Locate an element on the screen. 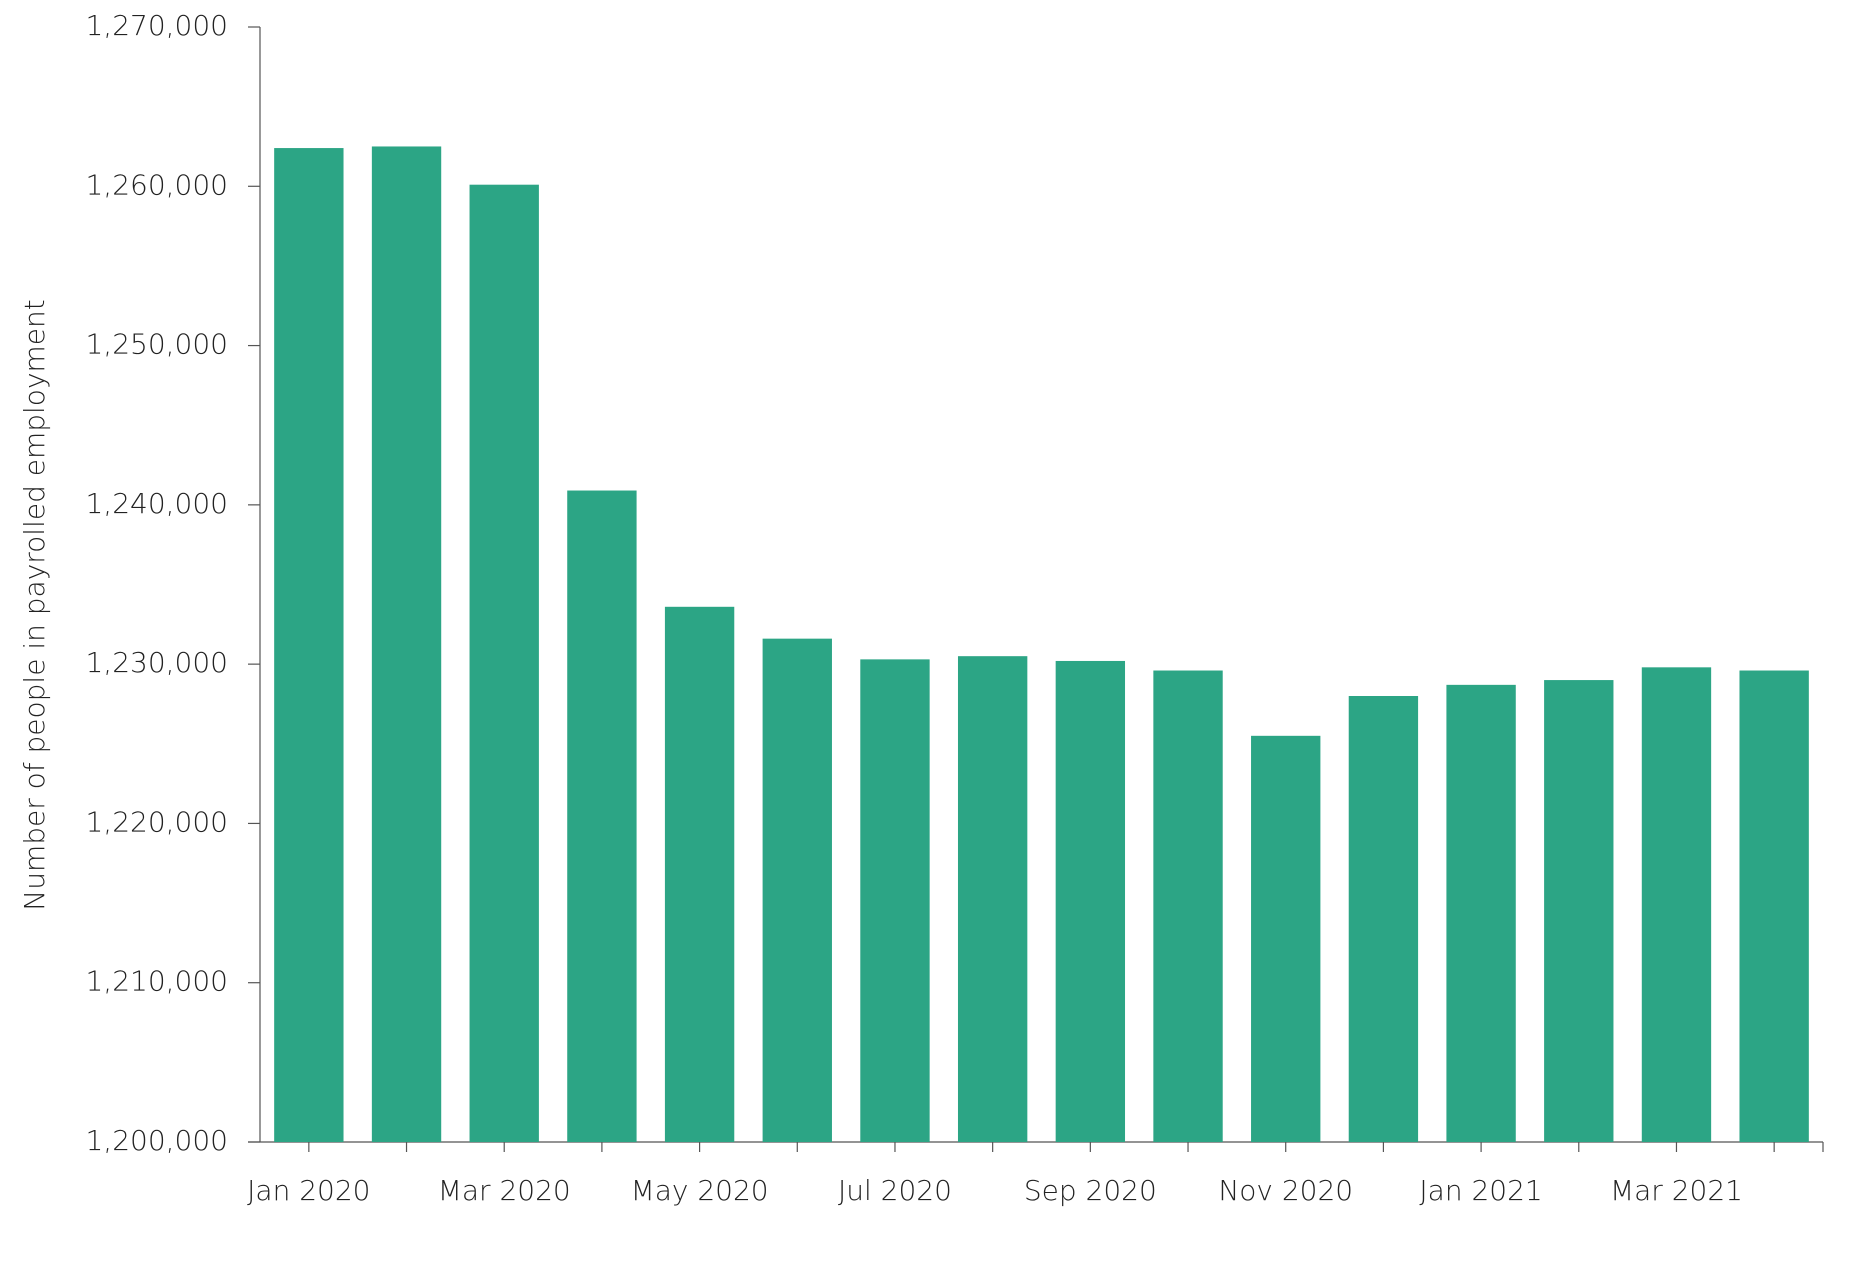 The width and height of the screenshot is (1849, 1268). y-tick-label: 1,220,000 is located at coordinates (156, 821).